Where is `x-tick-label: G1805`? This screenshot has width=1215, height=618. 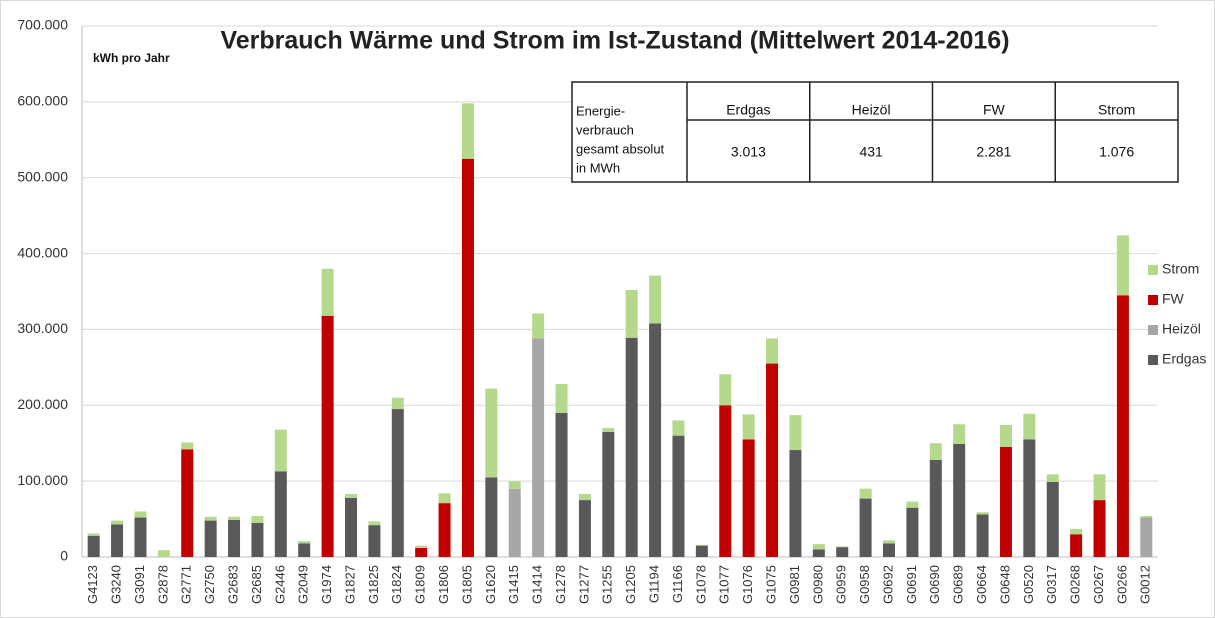
x-tick-label: G1805 is located at coordinates (466, 584).